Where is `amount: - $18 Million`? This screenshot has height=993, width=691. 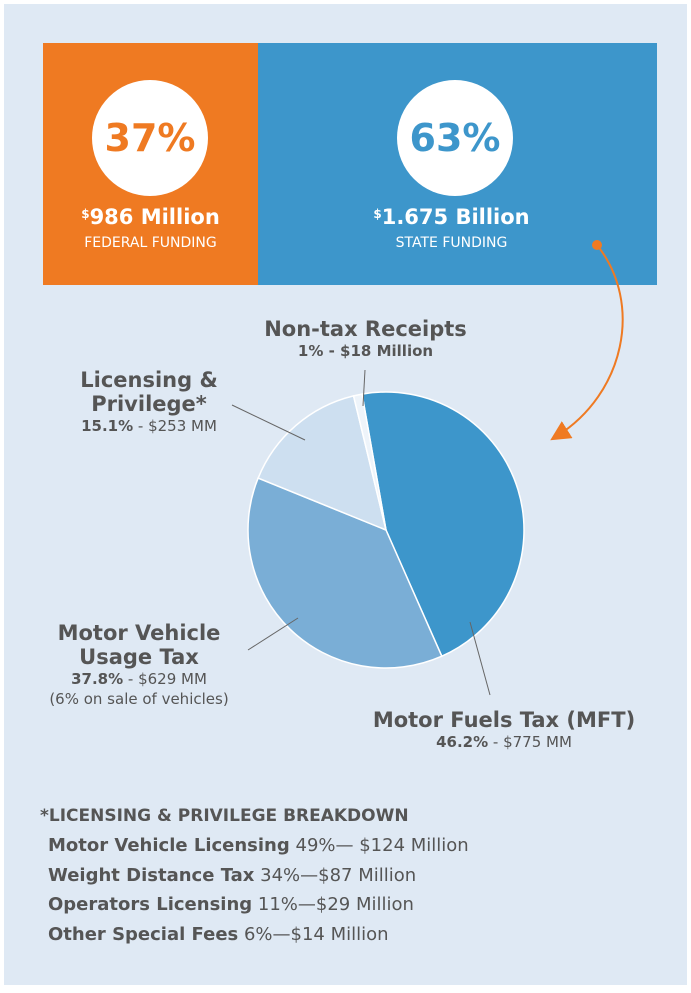
amount: - $18 Million is located at coordinates (378, 351).